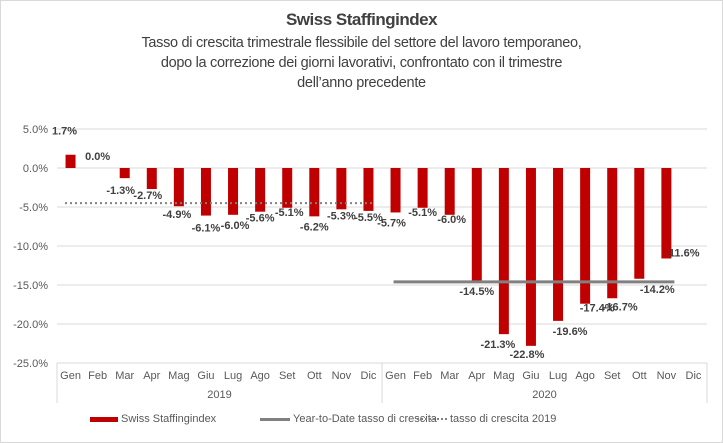 The image size is (723, 443). I want to click on data-label: 1.7%, so click(64, 132).